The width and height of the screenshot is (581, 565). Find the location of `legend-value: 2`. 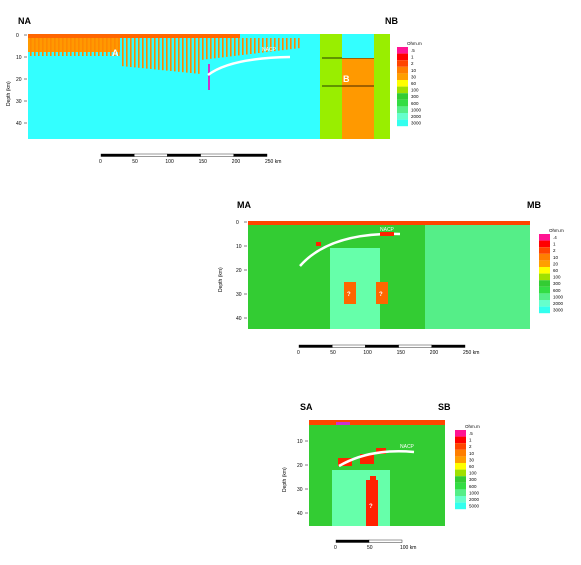

legend-value: 2 is located at coordinates (554, 250).